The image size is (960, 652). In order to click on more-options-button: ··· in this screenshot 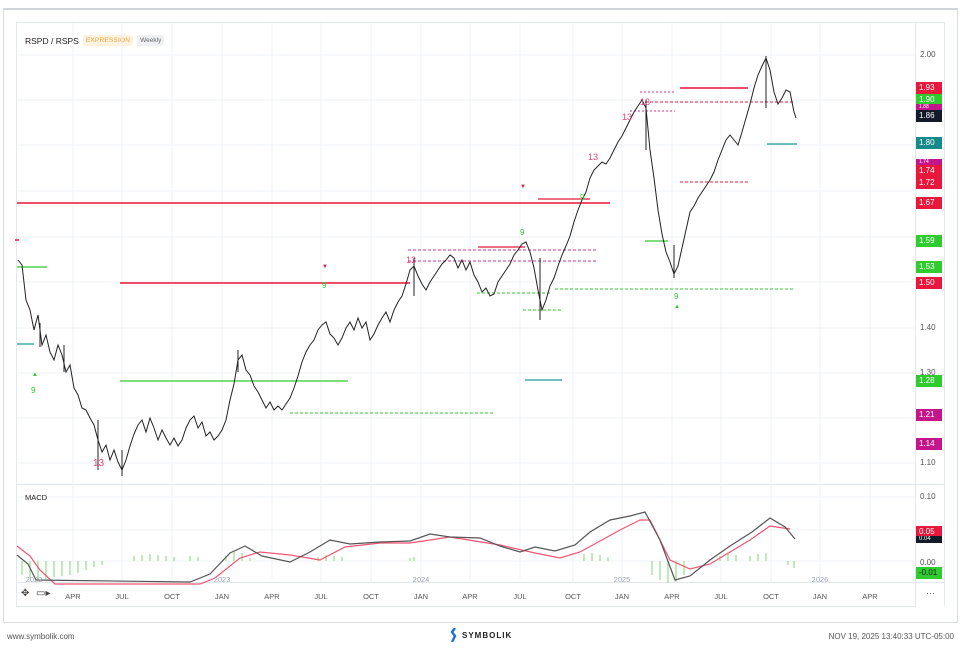, I will do `click(930, 593)`.